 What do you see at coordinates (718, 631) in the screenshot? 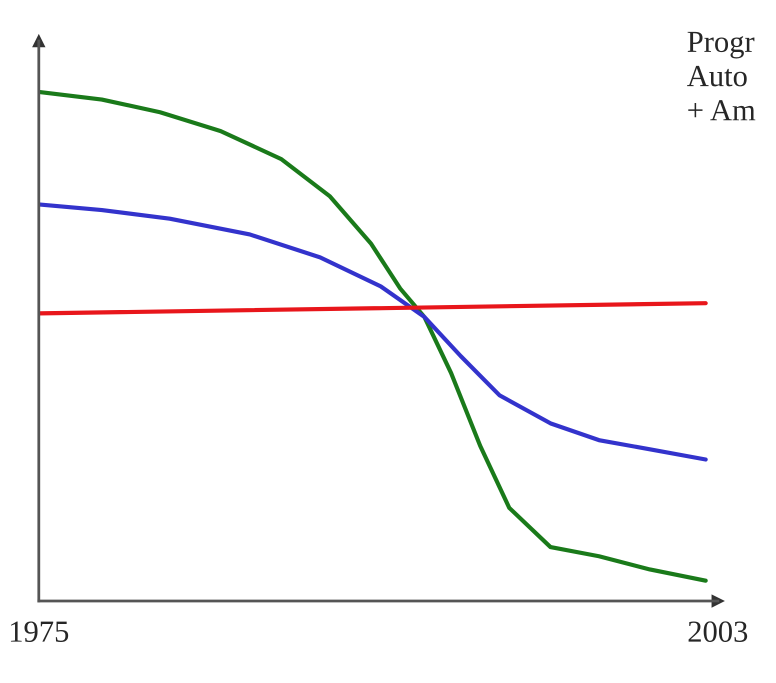
I see `x-tick-label: 2003` at bounding box center [718, 631].